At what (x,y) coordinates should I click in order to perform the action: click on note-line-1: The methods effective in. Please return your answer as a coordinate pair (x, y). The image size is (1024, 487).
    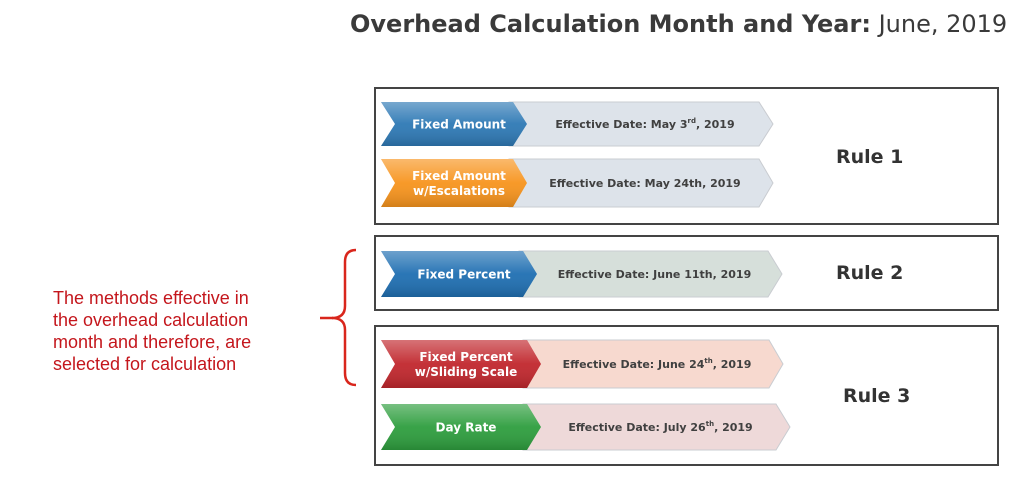
    Looking at the image, I should click on (151, 298).